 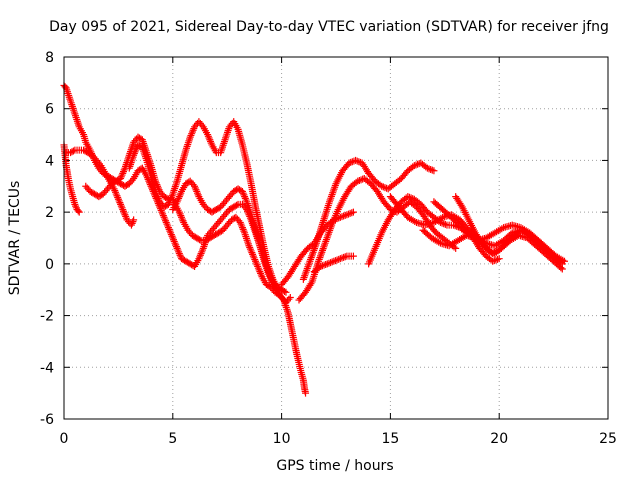 What do you see at coordinates (49, 161) in the screenshot?
I see `y-tick-label: 4` at bounding box center [49, 161].